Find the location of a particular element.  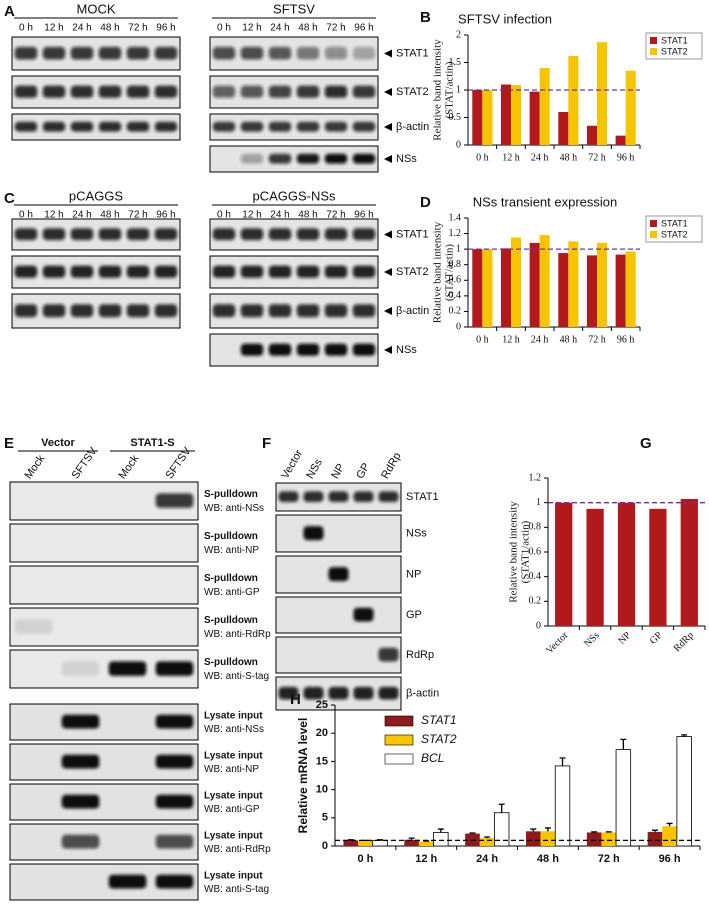

panel-label: C is located at coordinates (9, 198).